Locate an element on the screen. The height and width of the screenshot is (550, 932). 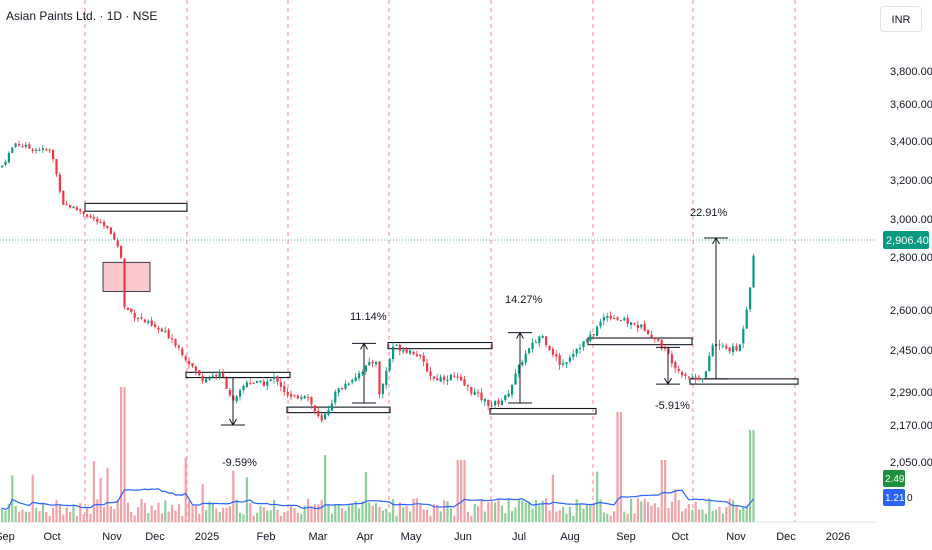
price-tick-label: 3,600.00 is located at coordinates (911, 105).